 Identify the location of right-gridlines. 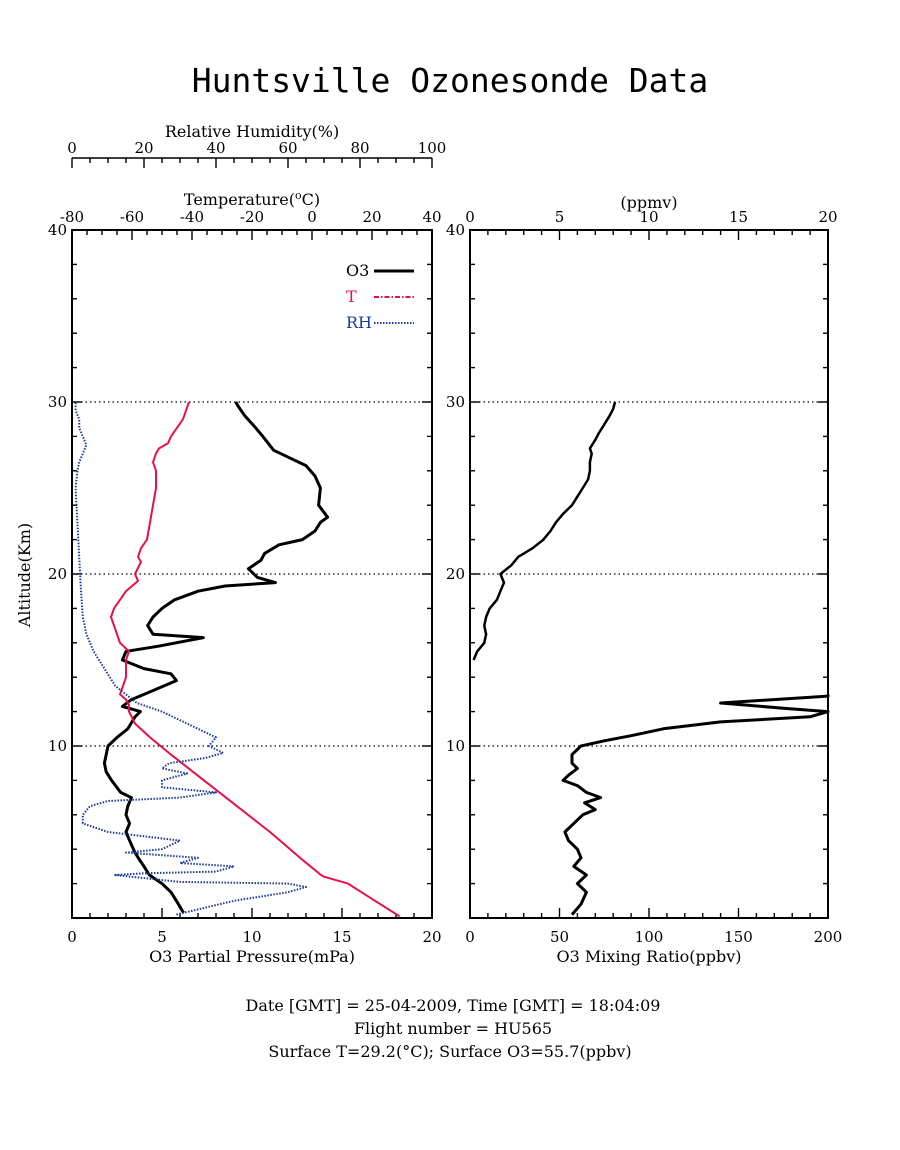
(649, 574).